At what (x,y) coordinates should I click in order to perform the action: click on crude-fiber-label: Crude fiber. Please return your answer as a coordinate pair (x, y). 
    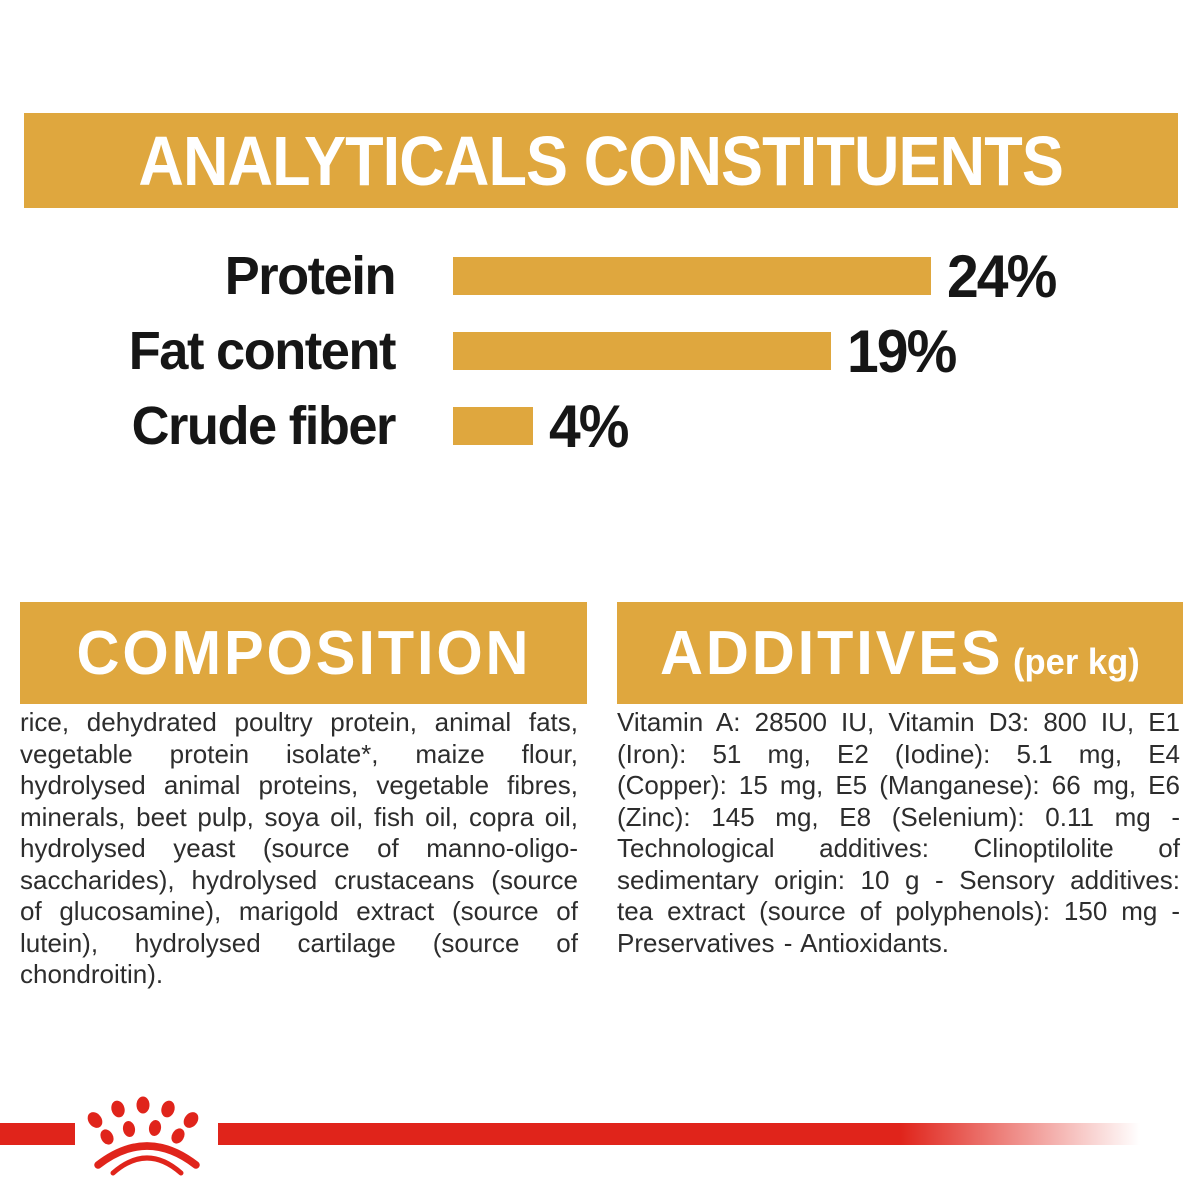
    Looking at the image, I should click on (264, 426).